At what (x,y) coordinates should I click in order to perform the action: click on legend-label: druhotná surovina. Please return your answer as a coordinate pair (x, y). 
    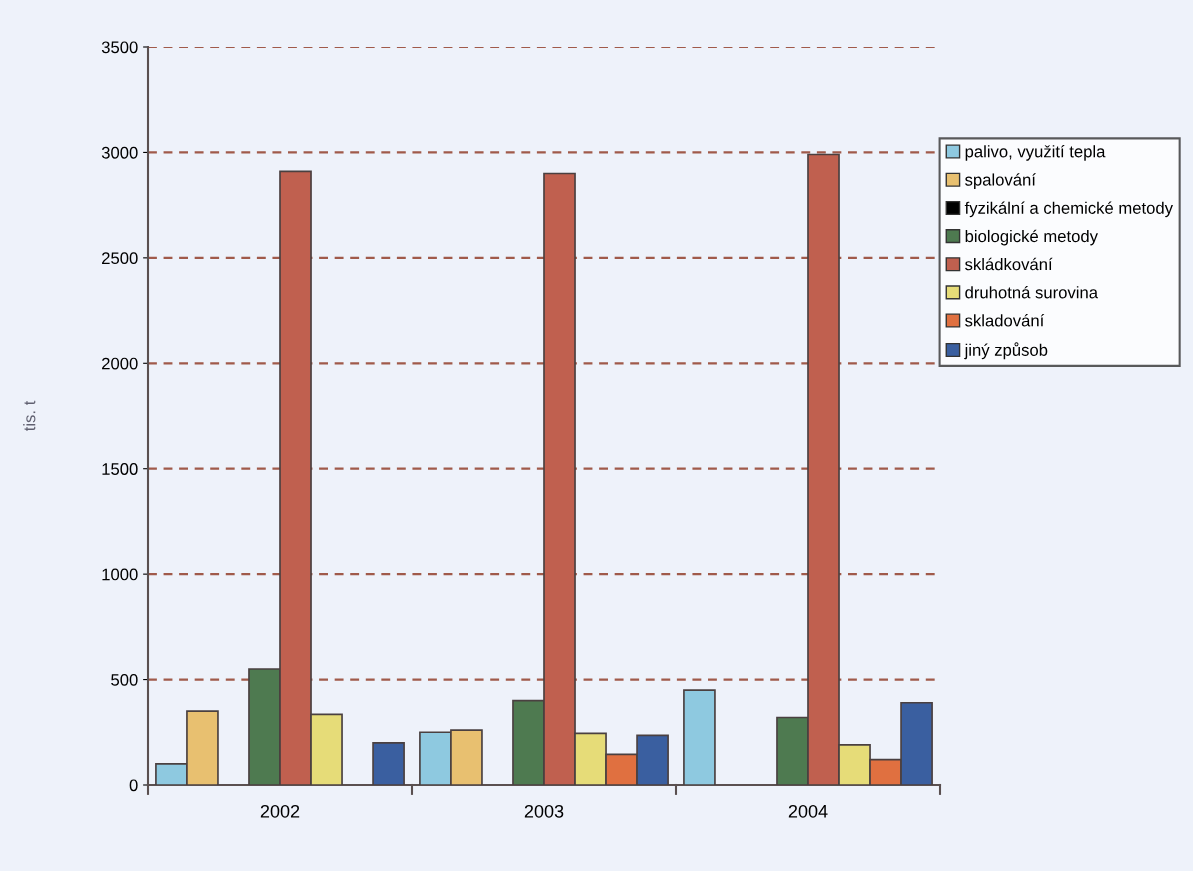
    Looking at the image, I should click on (1032, 292).